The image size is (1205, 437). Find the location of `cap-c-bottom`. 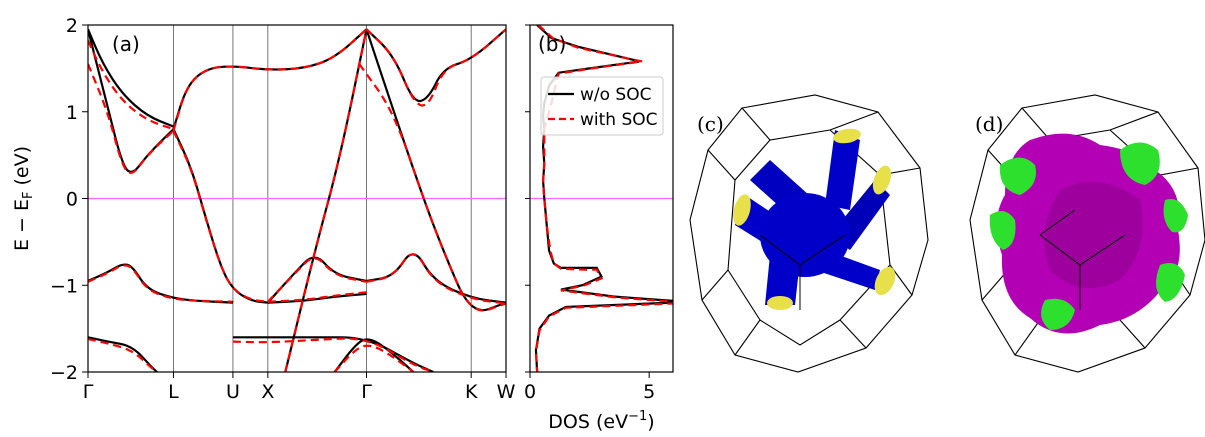

cap-c-bottom is located at coordinates (780, 303).